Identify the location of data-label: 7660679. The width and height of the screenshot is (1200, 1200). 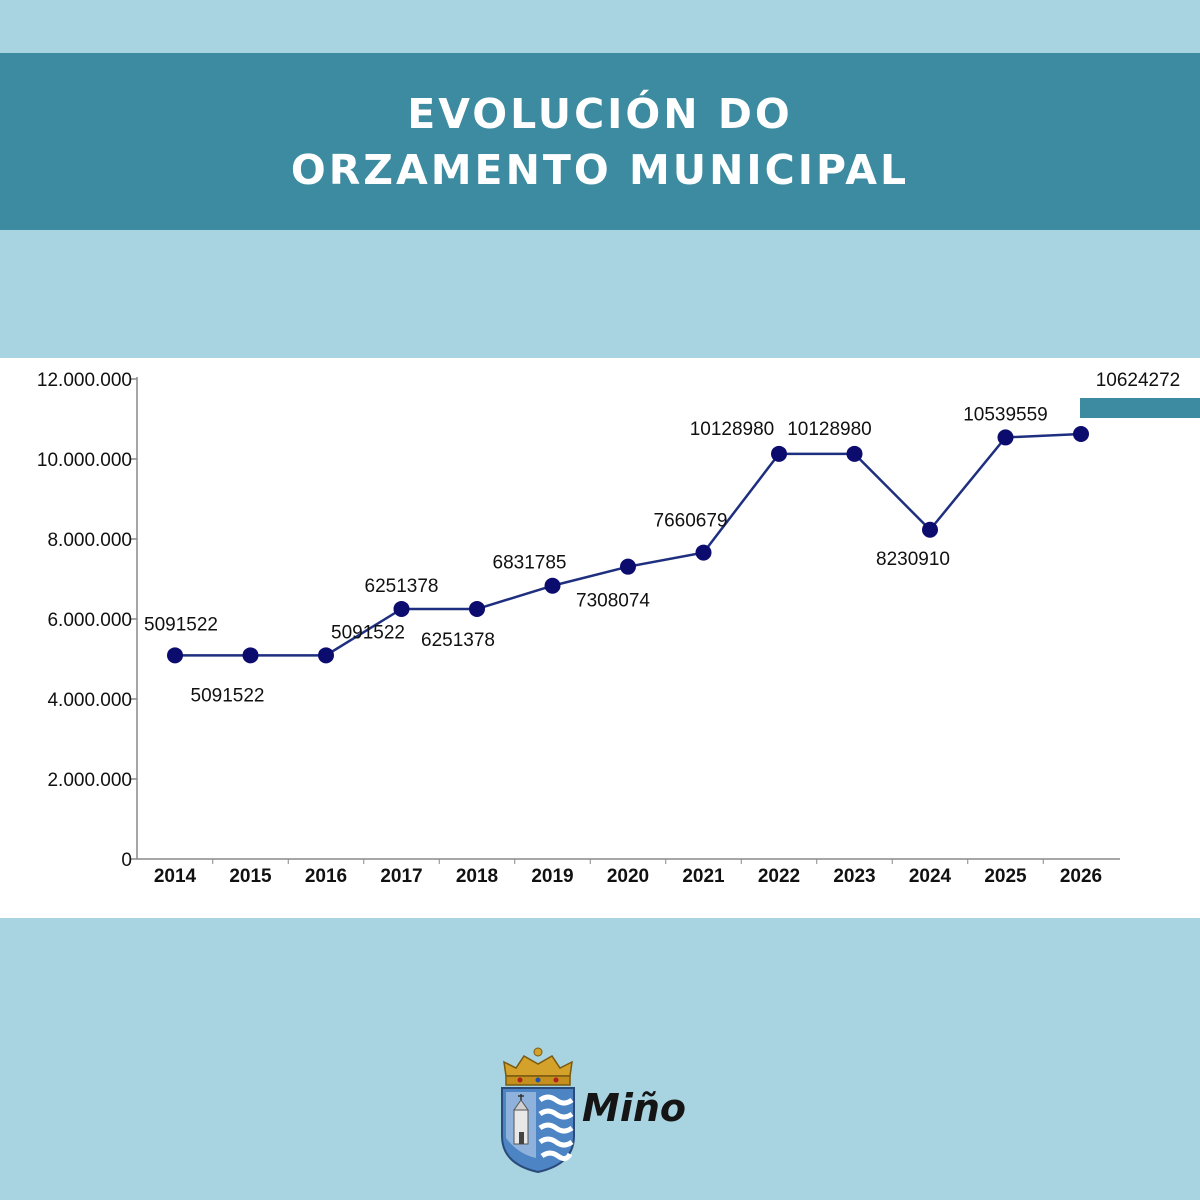
(691, 521).